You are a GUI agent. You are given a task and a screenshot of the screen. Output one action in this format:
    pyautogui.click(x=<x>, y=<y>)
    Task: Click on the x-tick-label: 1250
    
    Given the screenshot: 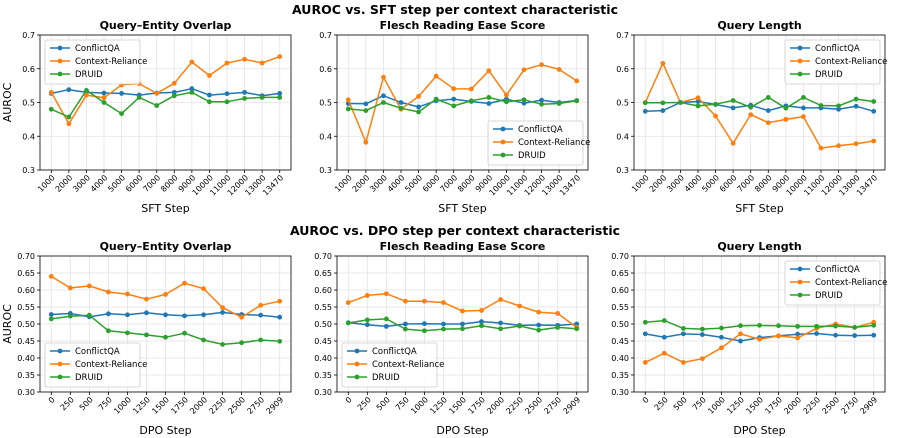 What is the action you would take?
    pyautogui.click(x=438, y=405)
    